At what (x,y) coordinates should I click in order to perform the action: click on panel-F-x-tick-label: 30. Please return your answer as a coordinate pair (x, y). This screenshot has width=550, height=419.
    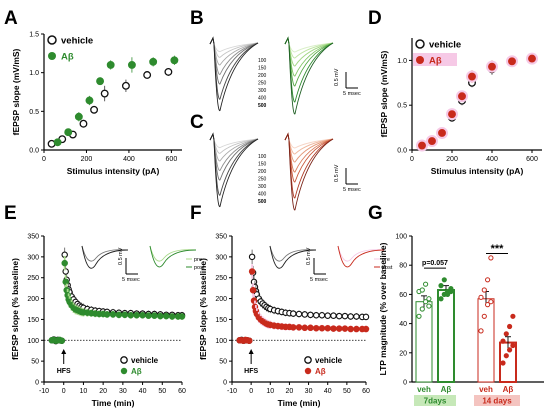
    Looking at the image, I should click on (309, 391).